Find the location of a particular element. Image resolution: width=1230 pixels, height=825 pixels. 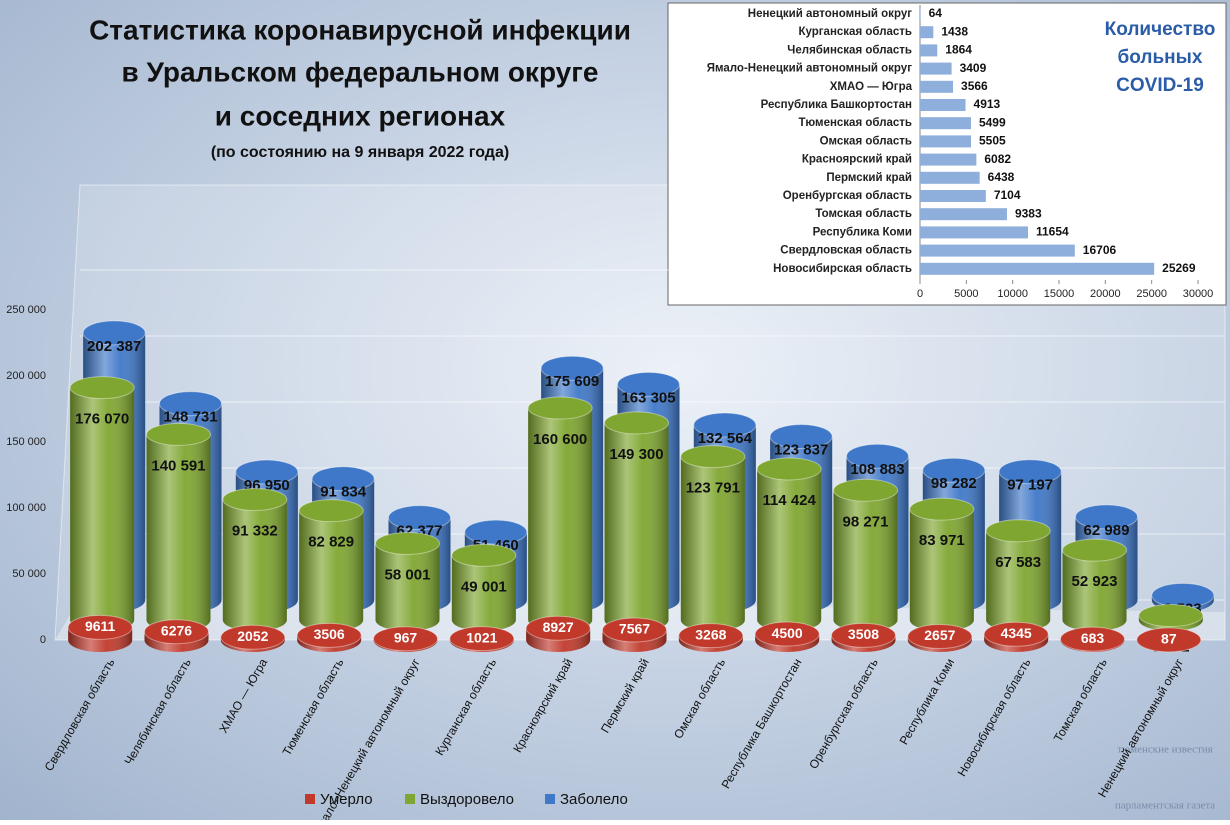

y-tick-label: 50 000 is located at coordinates (29, 574).